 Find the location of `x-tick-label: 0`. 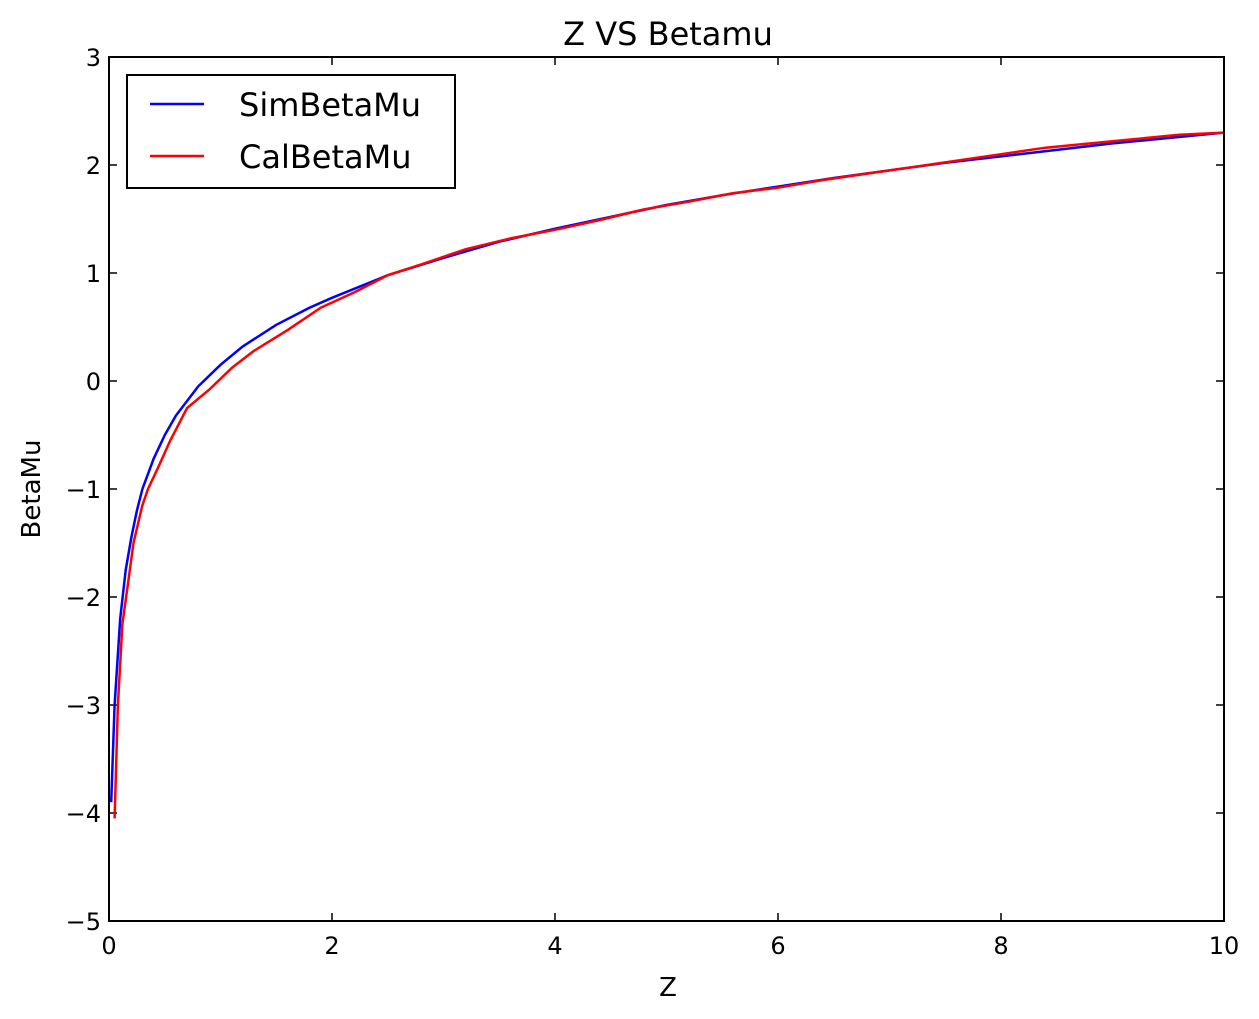

x-tick-label: 0 is located at coordinates (108, 946).